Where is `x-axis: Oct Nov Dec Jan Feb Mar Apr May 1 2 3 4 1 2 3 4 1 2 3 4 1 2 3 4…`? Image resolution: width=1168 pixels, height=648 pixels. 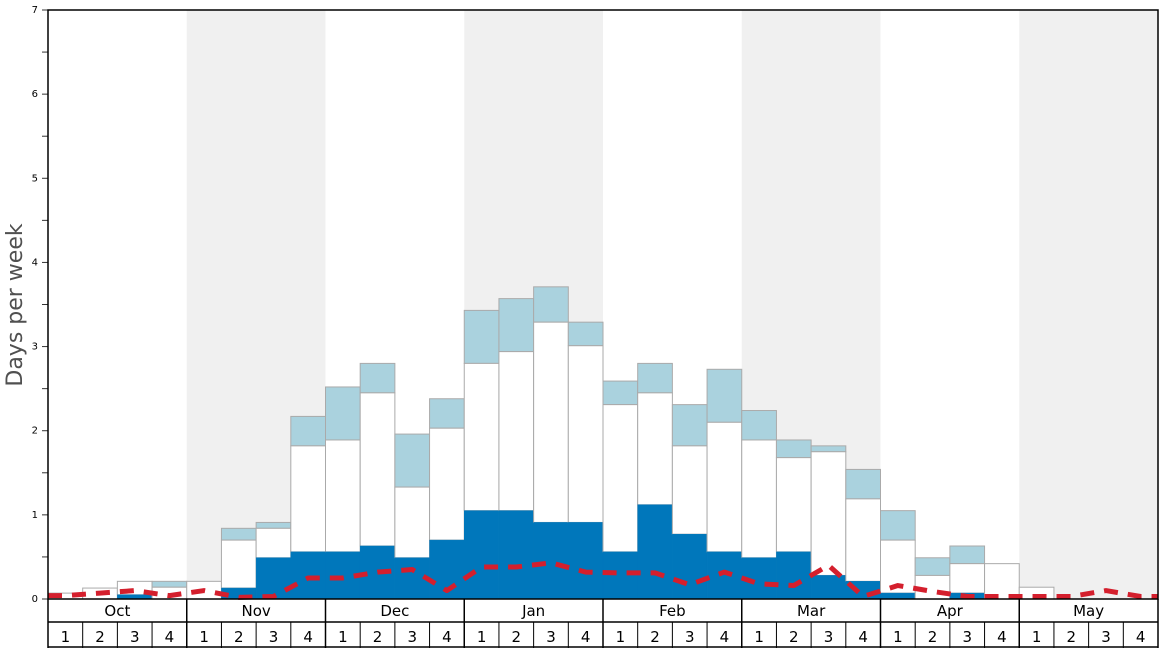 x-axis: Oct Nov Dec Jan Feb Mar Apr May 1 2 3 4 1 2 3 4 1 2 3 4 1 2 3 4… is located at coordinates (603, 623).